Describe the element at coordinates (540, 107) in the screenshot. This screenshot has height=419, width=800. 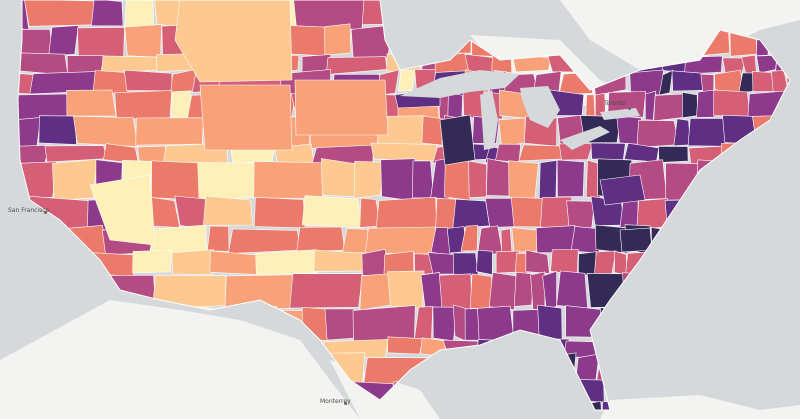
I see `lake-huron` at that location.